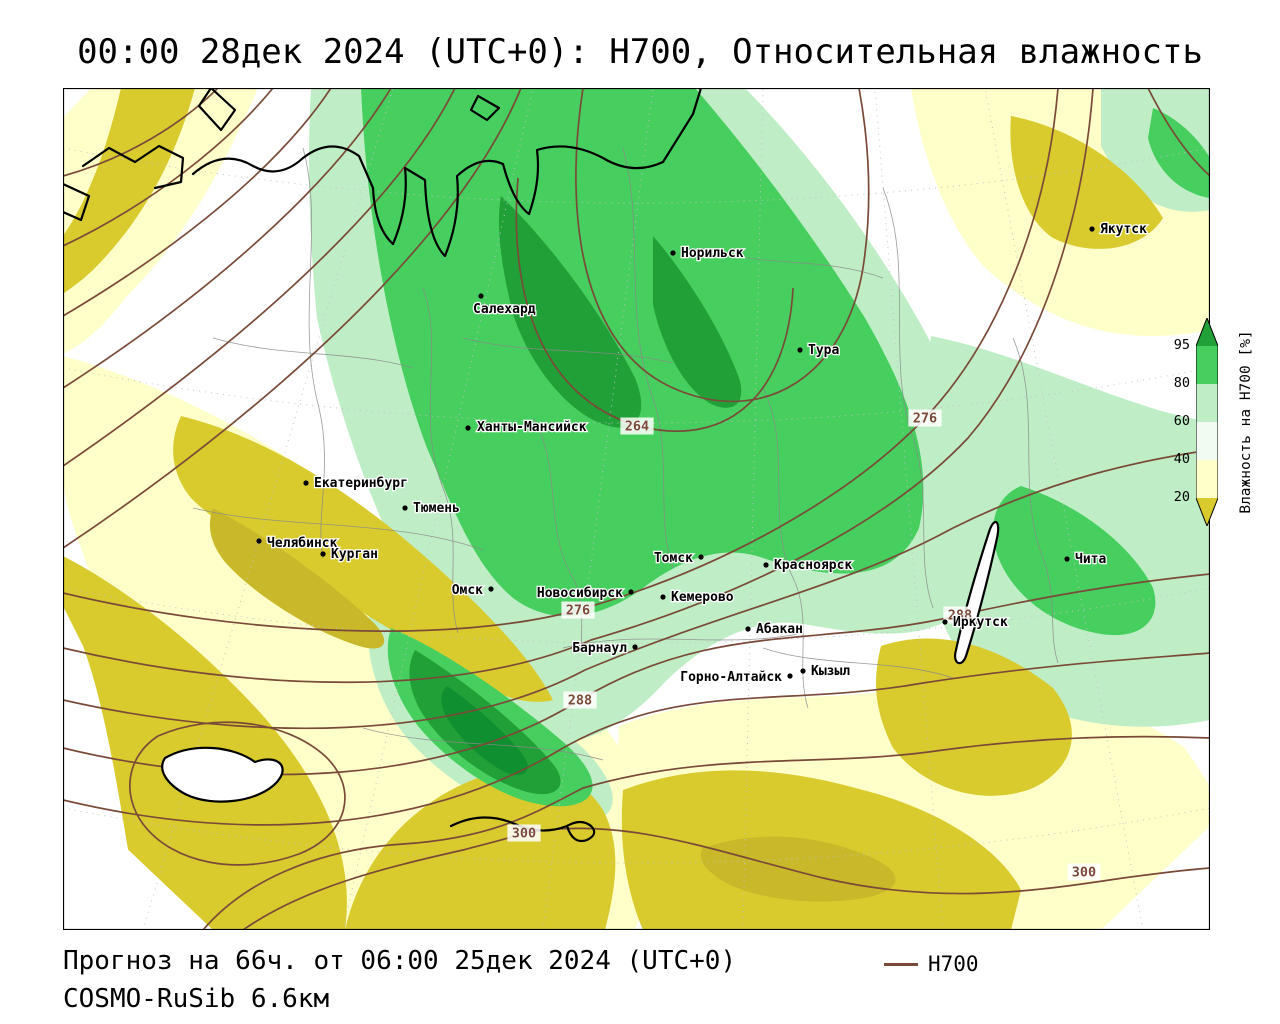 This screenshot has height=1024, width=1280. I want to click on city-marker: Екатеринбург, so click(356, 483).